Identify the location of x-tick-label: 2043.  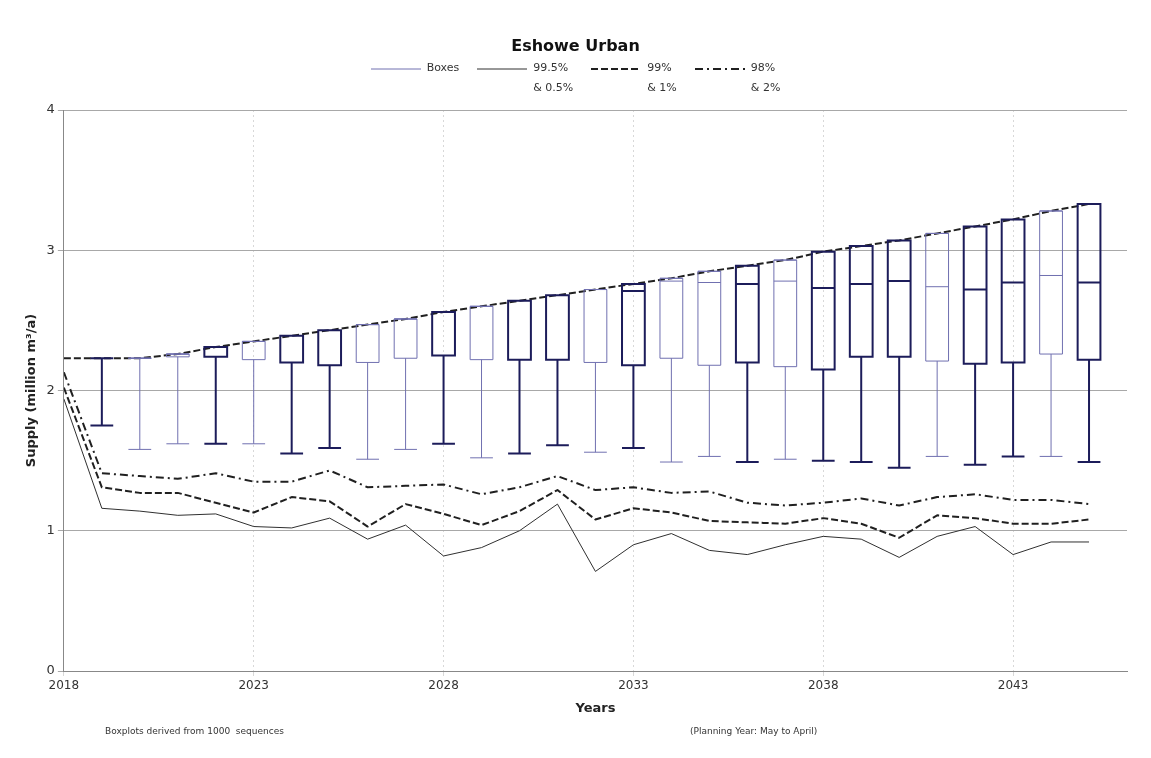
(1013, 685).